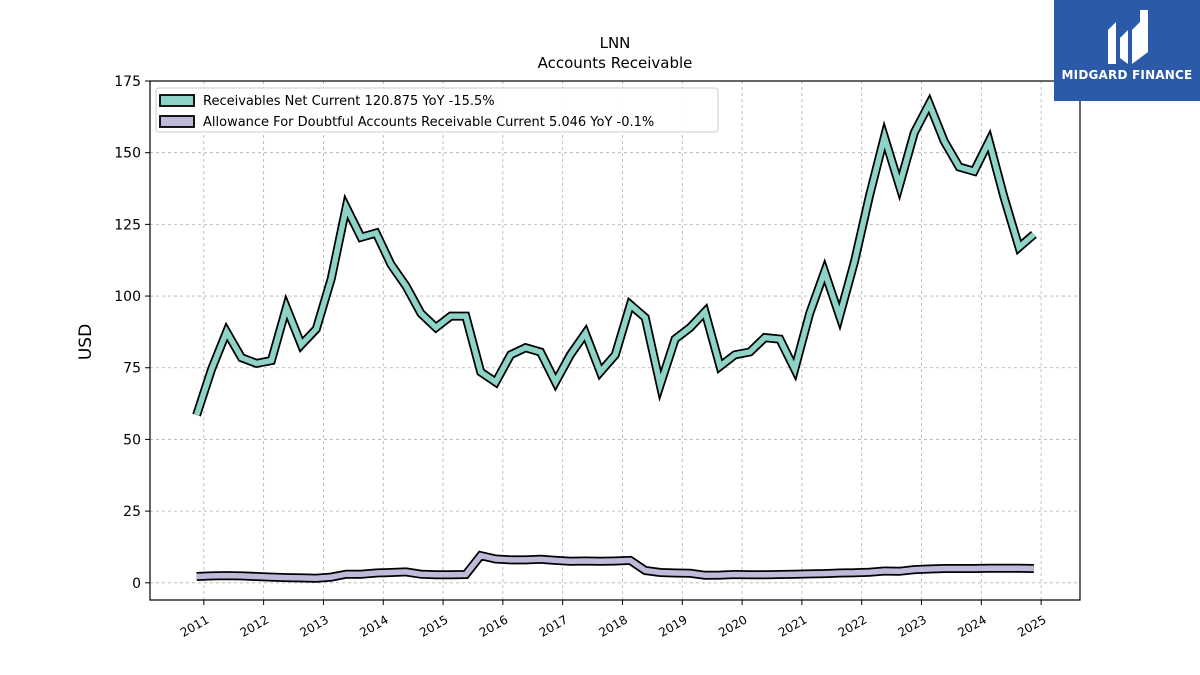  What do you see at coordinates (127, 82) in the screenshot?
I see `y-tick-label: 175` at bounding box center [127, 82].